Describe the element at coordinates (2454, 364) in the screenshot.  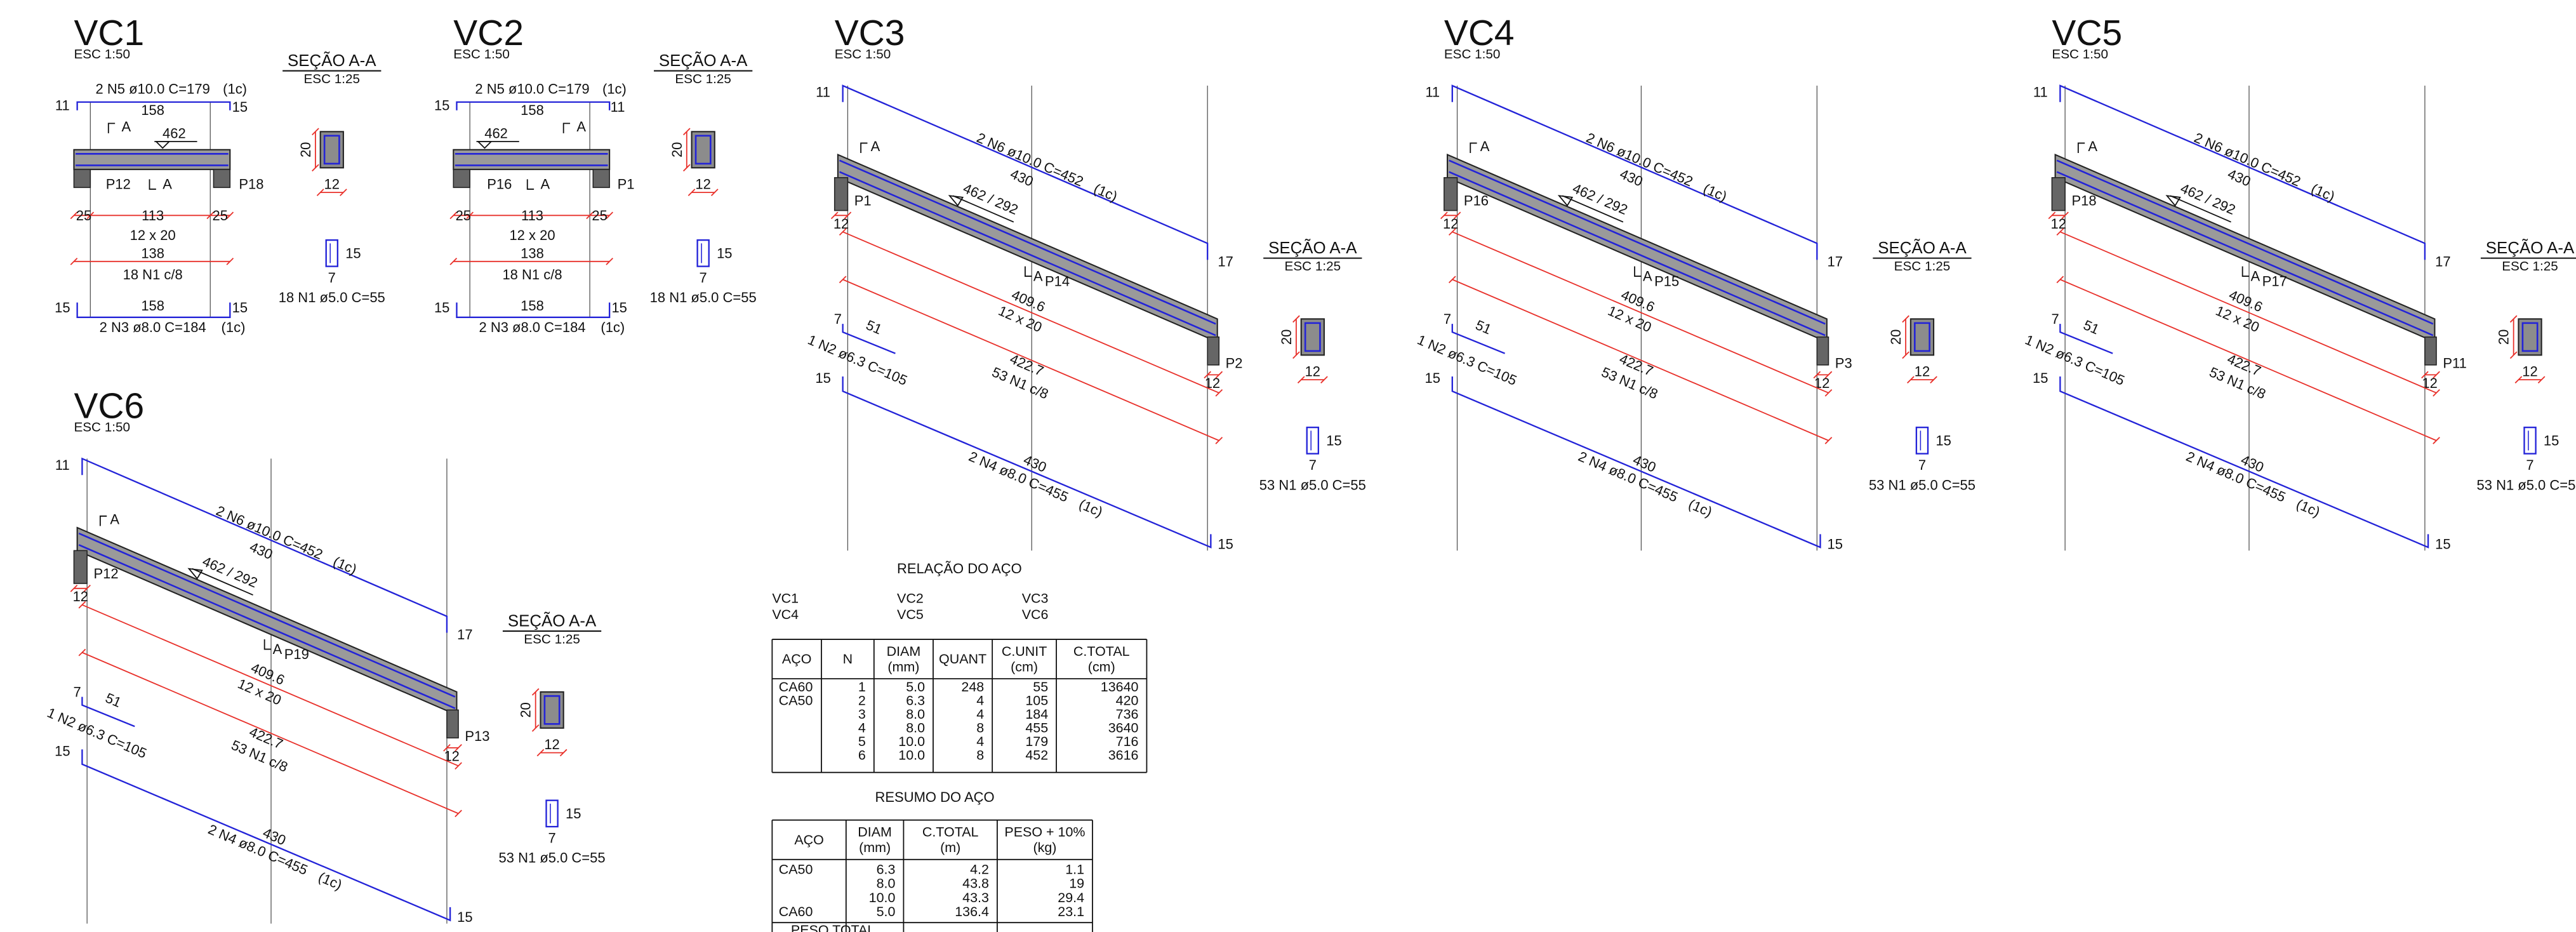
I see `label: P11` at that location.